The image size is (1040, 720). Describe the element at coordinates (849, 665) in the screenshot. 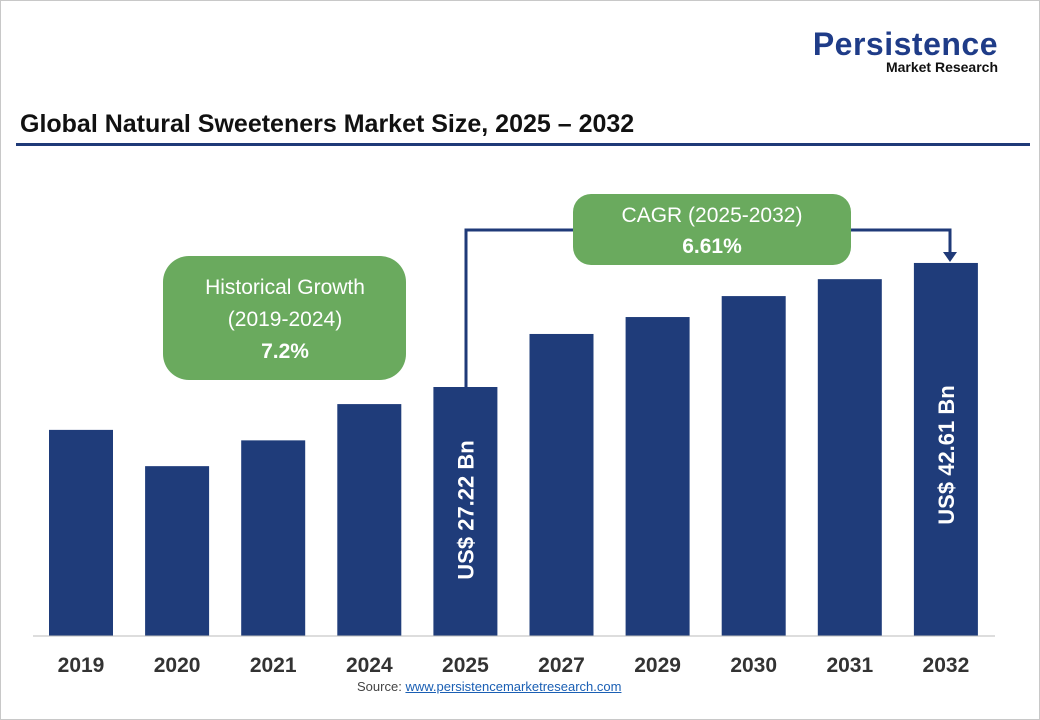

I see `x-tick-label: 2031` at that location.